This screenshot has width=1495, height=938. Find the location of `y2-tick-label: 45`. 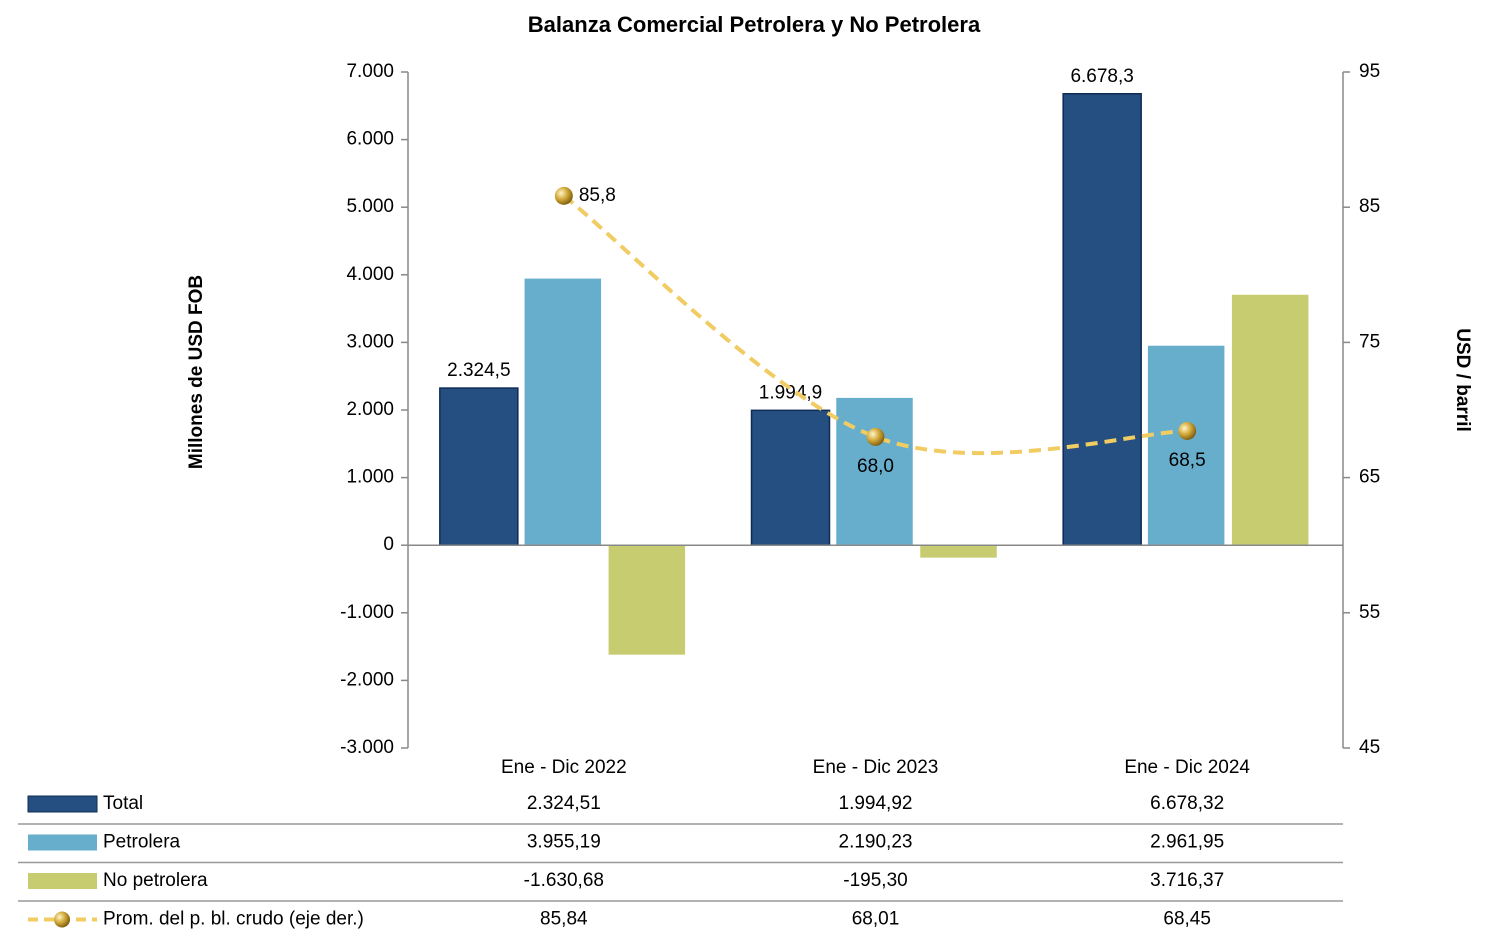

y2-tick-label: 45 is located at coordinates (1369, 747).